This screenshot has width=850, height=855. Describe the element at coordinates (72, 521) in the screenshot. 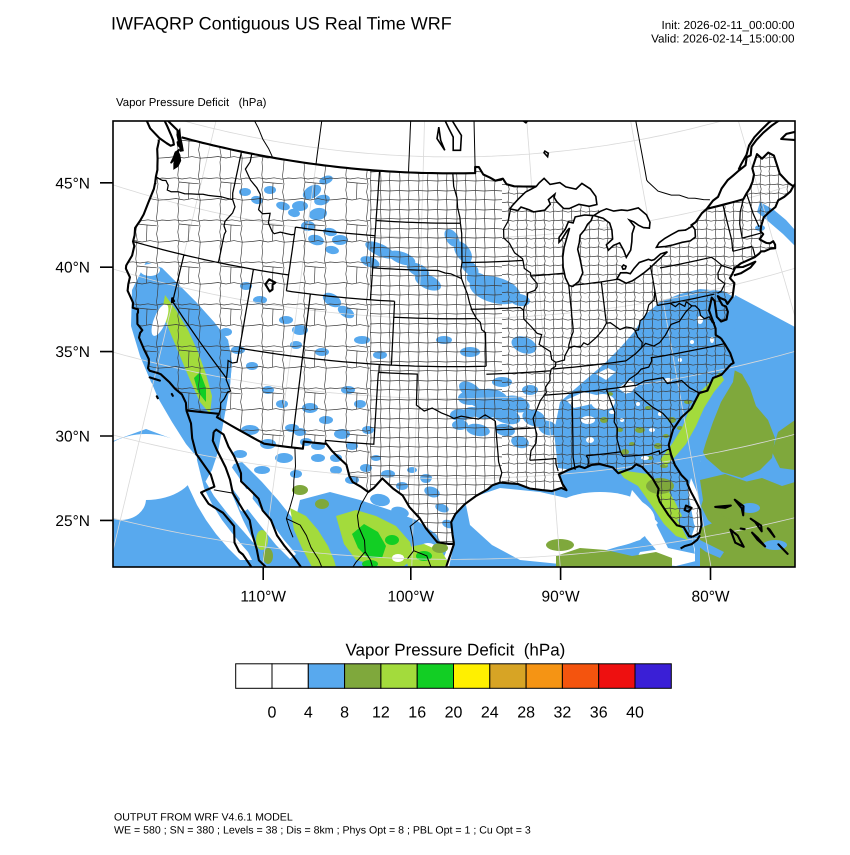

I see `svg-text: 25°N` at that location.